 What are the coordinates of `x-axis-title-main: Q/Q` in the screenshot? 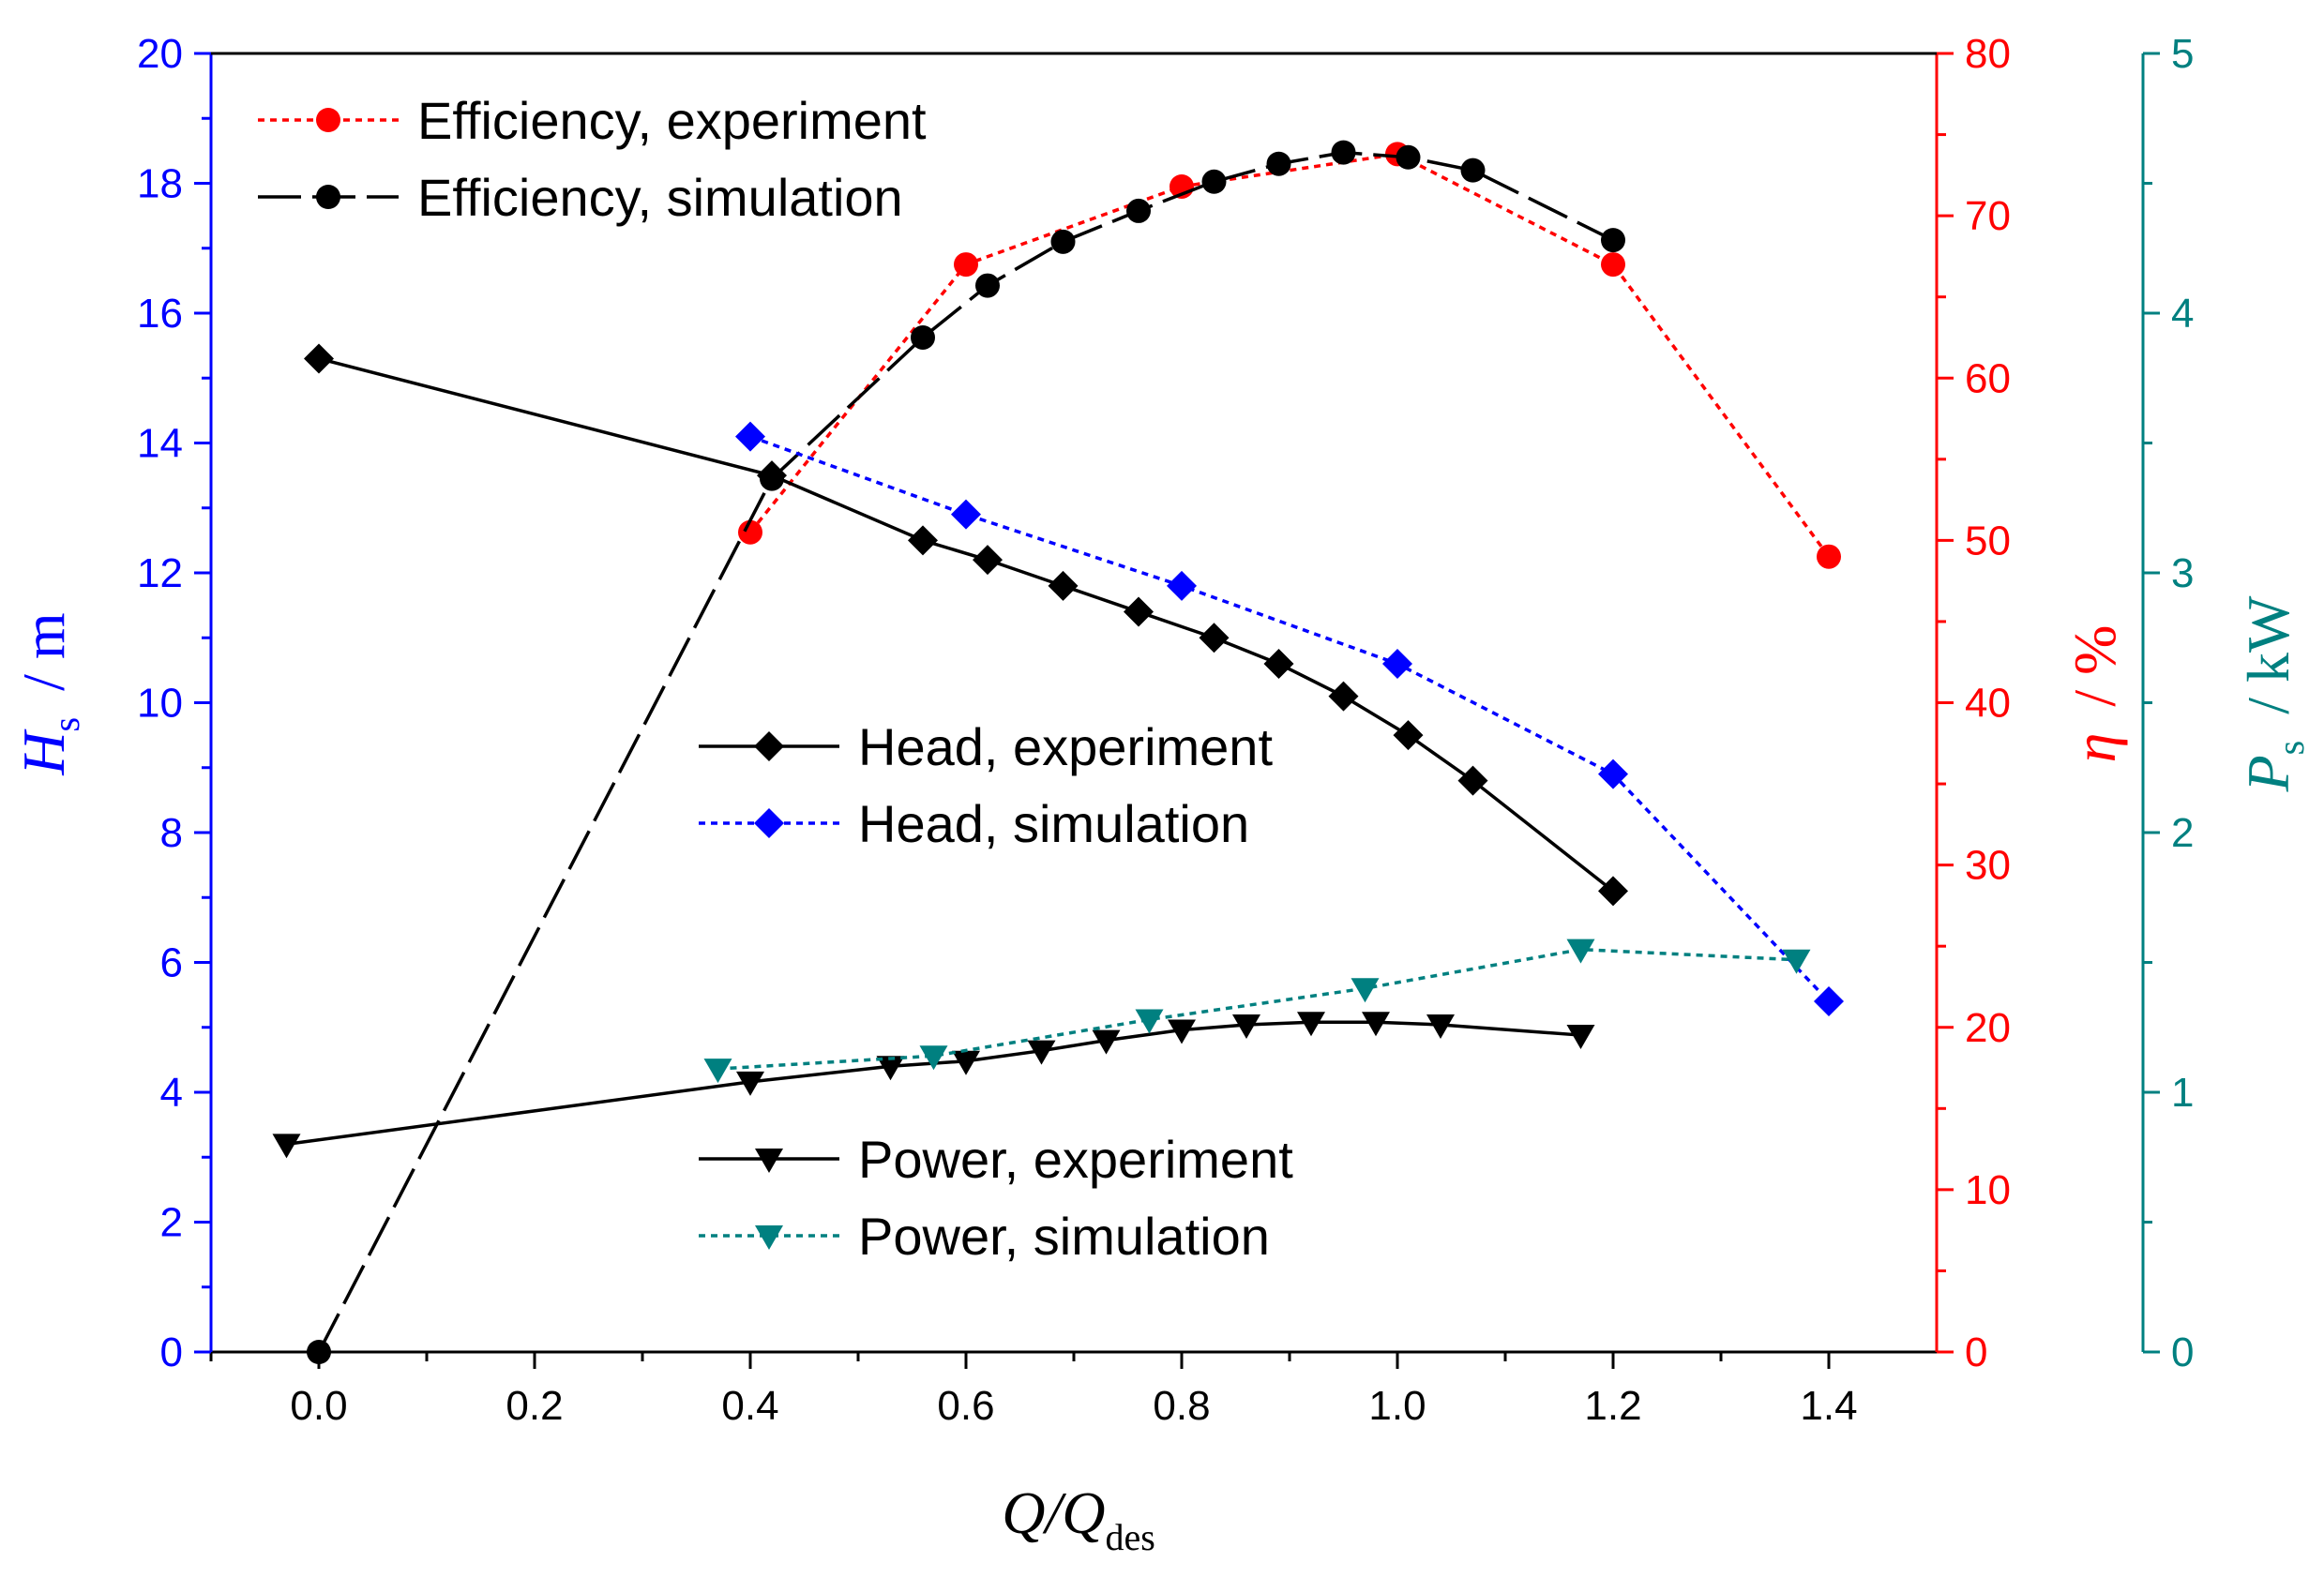 It's located at (1053, 1512).